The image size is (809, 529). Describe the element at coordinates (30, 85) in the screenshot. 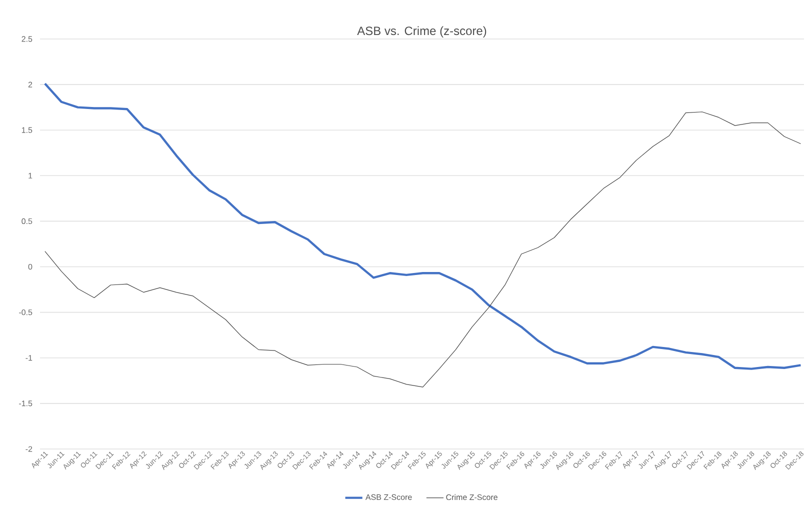

I see `y-tick-label: 2` at that location.